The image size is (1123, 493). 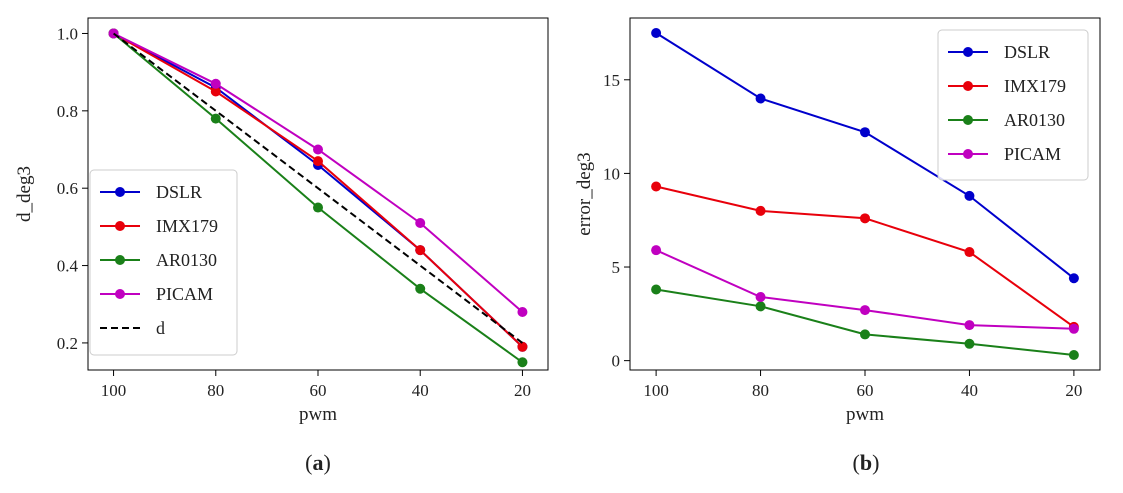 I want to click on series-picam, so click(x=865, y=289).